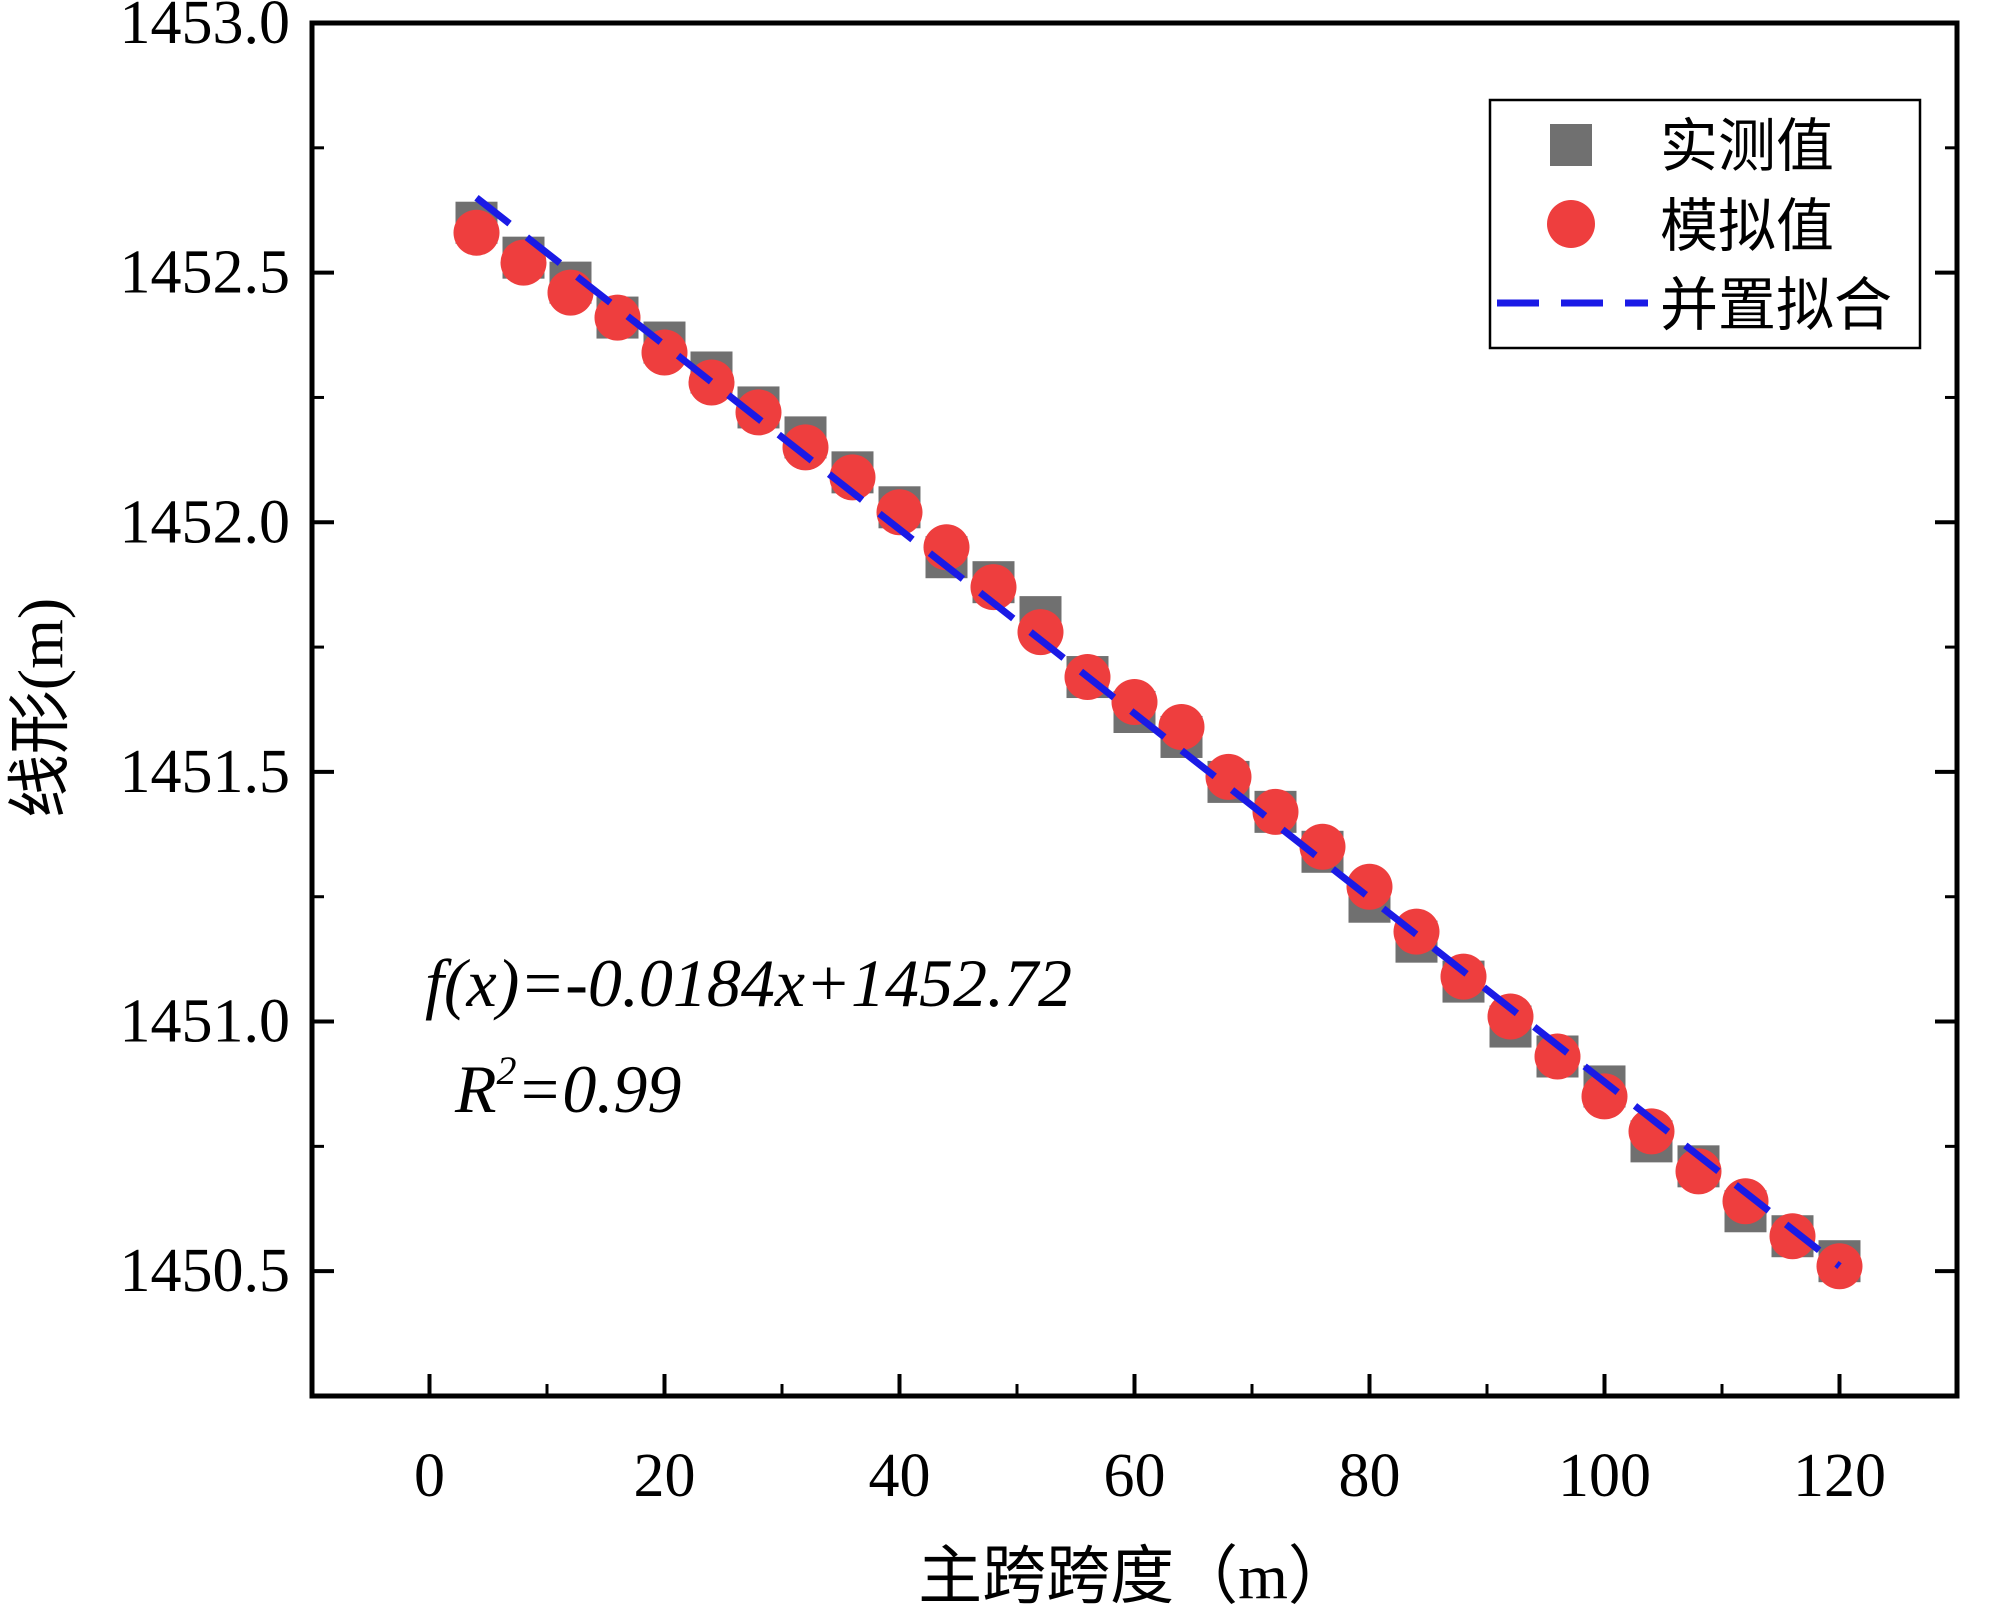 Image resolution: width=2000 pixels, height=1605 pixels. What do you see at coordinates (900, 1476) in the screenshot?
I see `x-tick-label: 40` at bounding box center [900, 1476].